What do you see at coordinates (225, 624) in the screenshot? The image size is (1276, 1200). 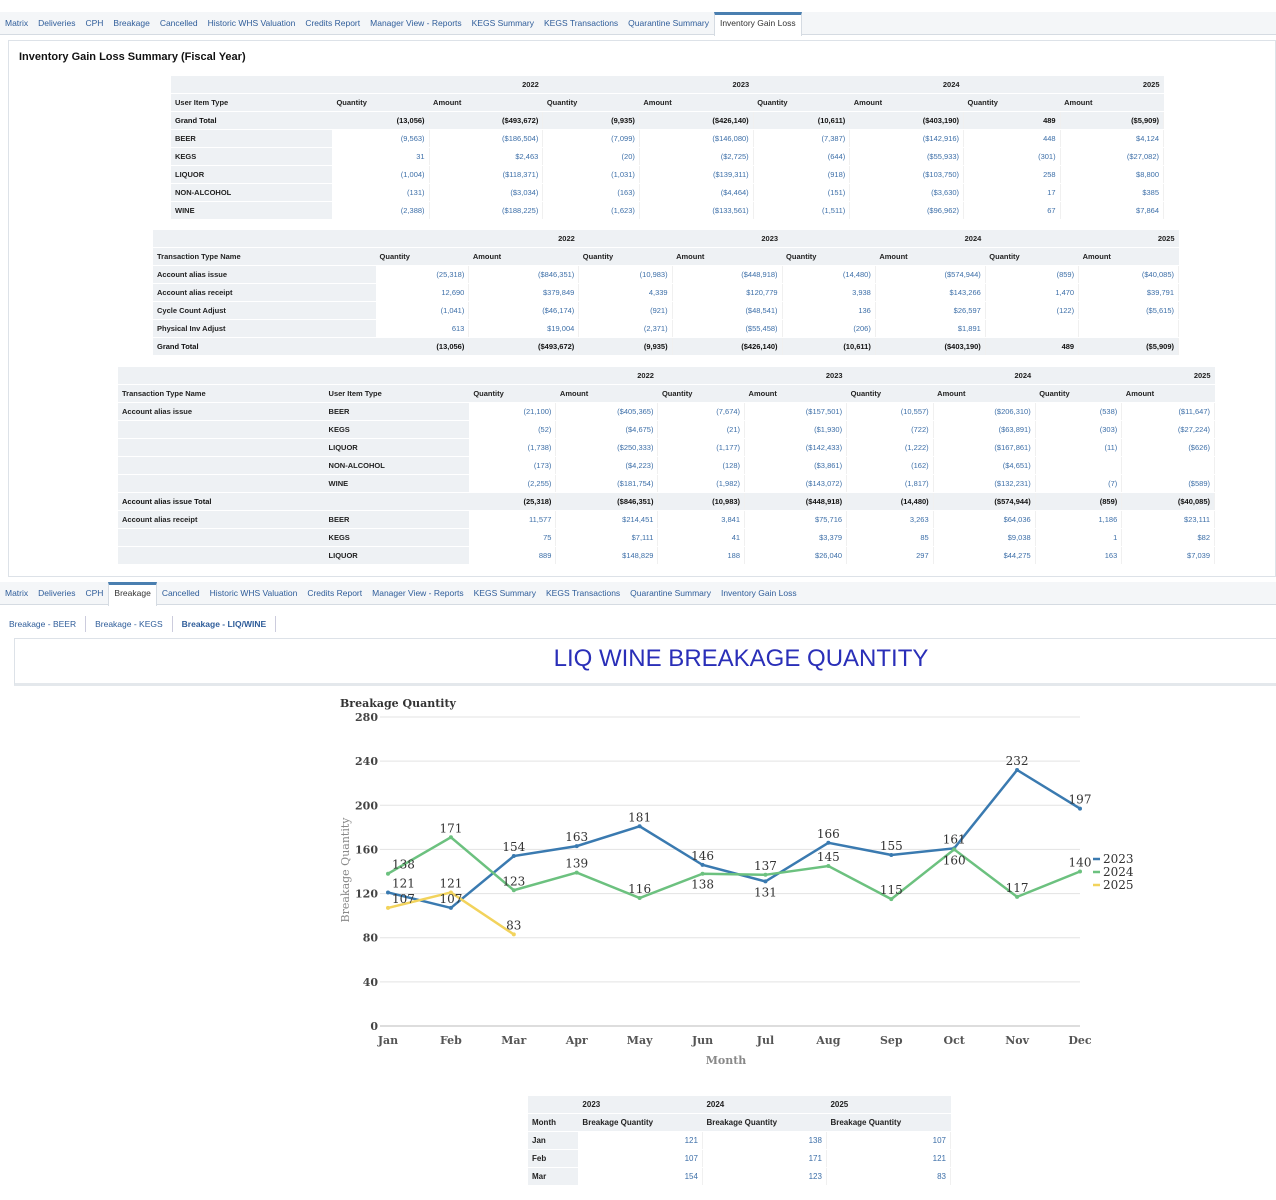 I see `subtab-breakage-liq-wine: Breakage - LIQ/WINE` at bounding box center [225, 624].